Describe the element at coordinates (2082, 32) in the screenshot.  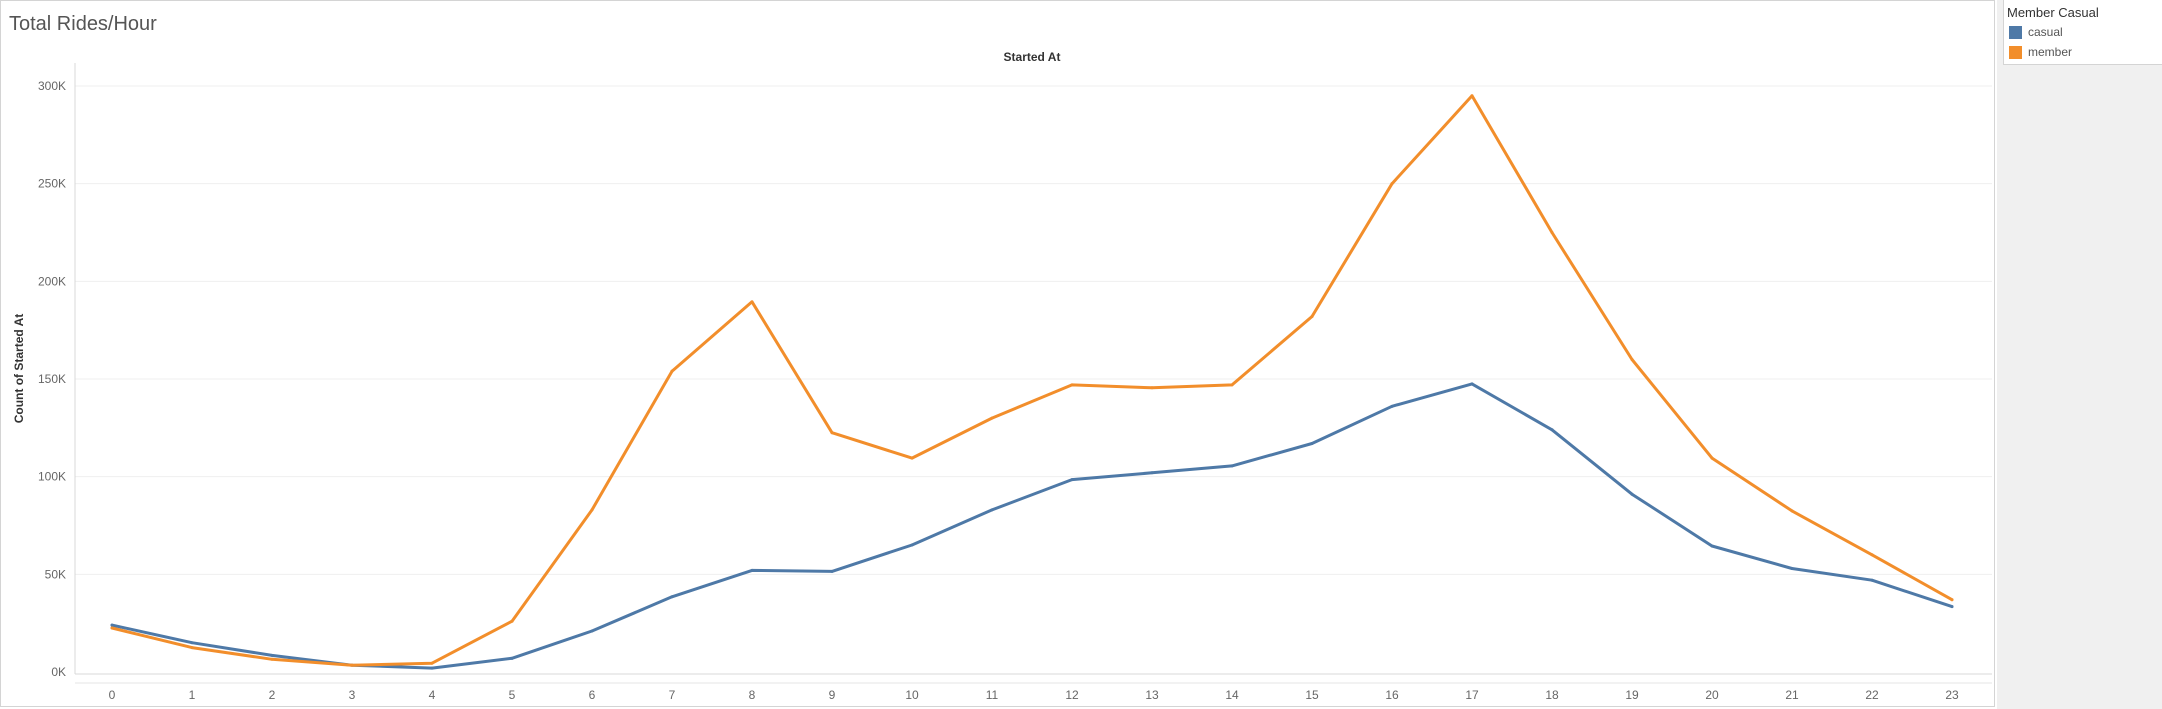
I see `legend: Member Casual casual member` at that location.